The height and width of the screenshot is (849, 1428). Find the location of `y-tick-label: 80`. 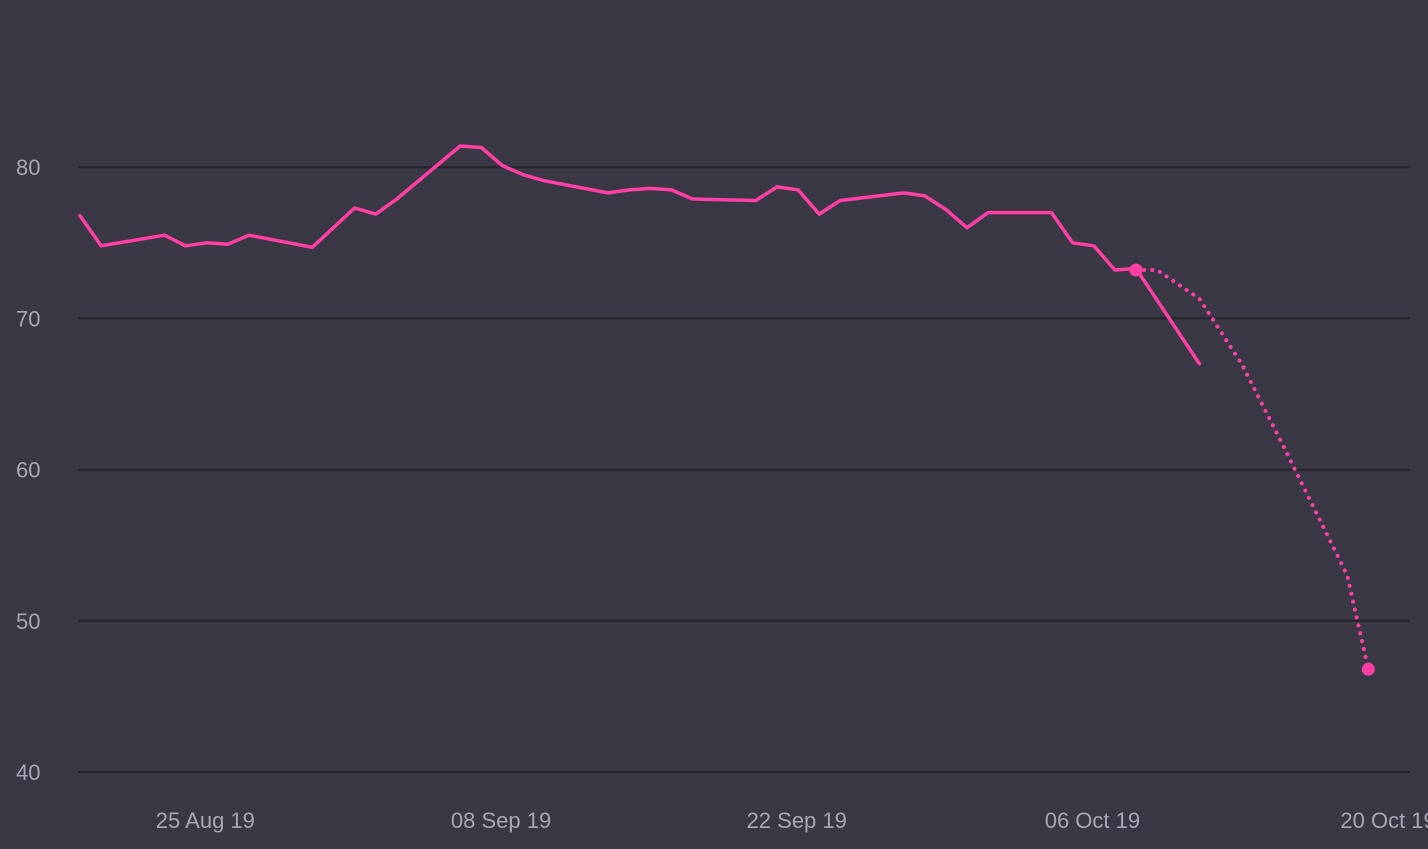

y-tick-label: 80 is located at coordinates (28, 167).